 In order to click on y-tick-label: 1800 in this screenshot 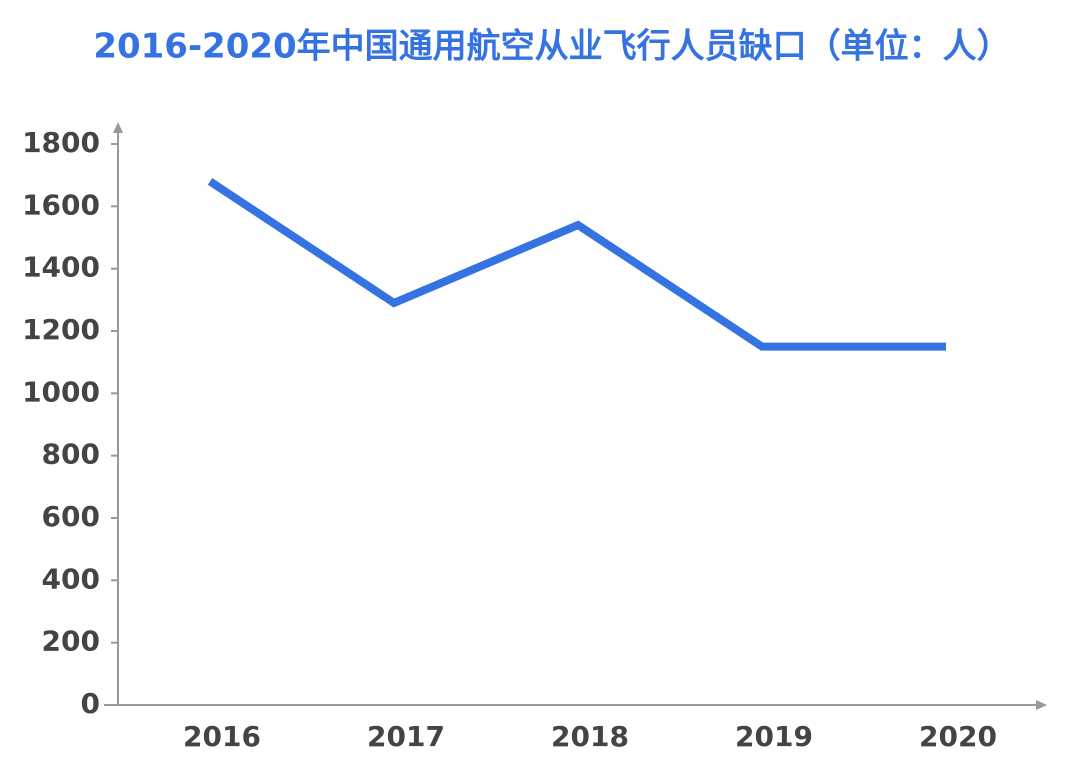, I will do `click(61, 142)`.